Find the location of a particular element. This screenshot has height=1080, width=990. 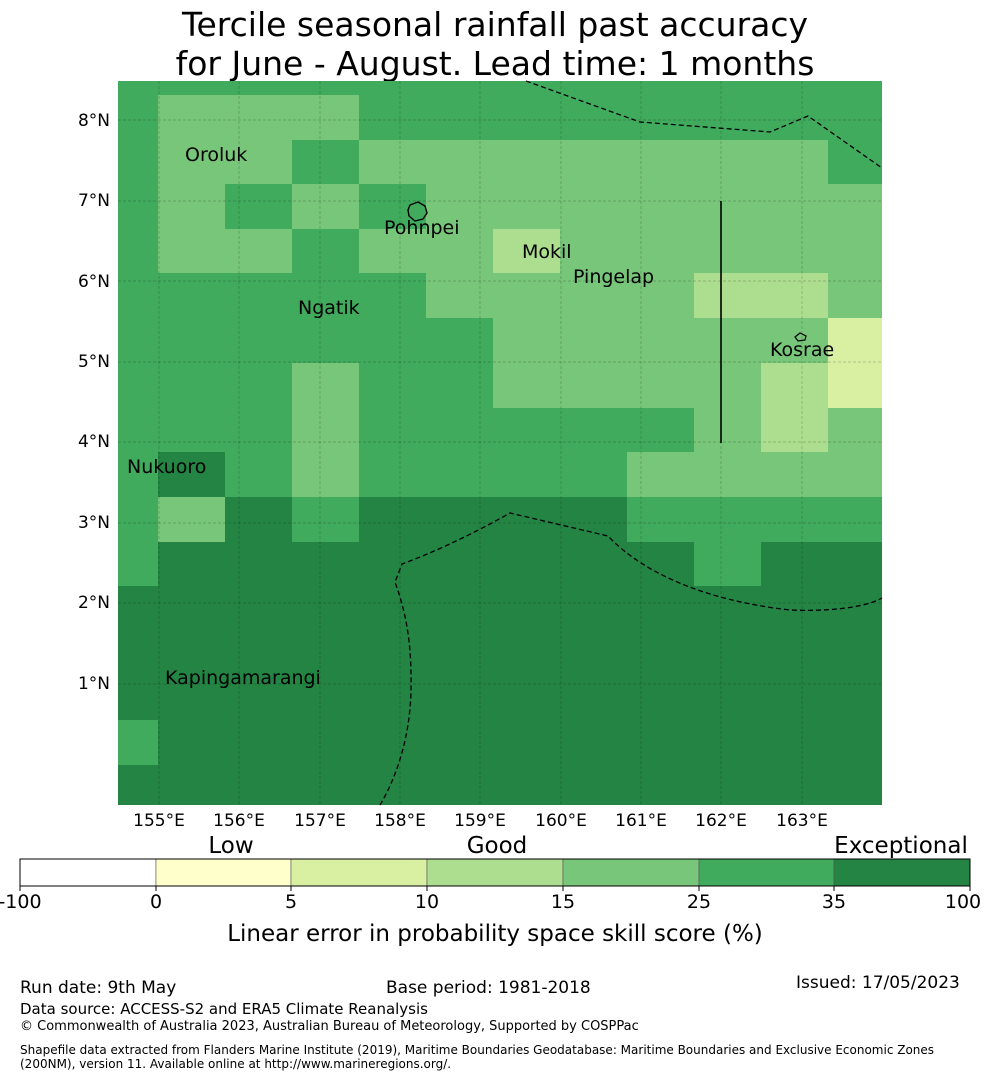

lon-tick-label: 157°E is located at coordinates (320, 821).